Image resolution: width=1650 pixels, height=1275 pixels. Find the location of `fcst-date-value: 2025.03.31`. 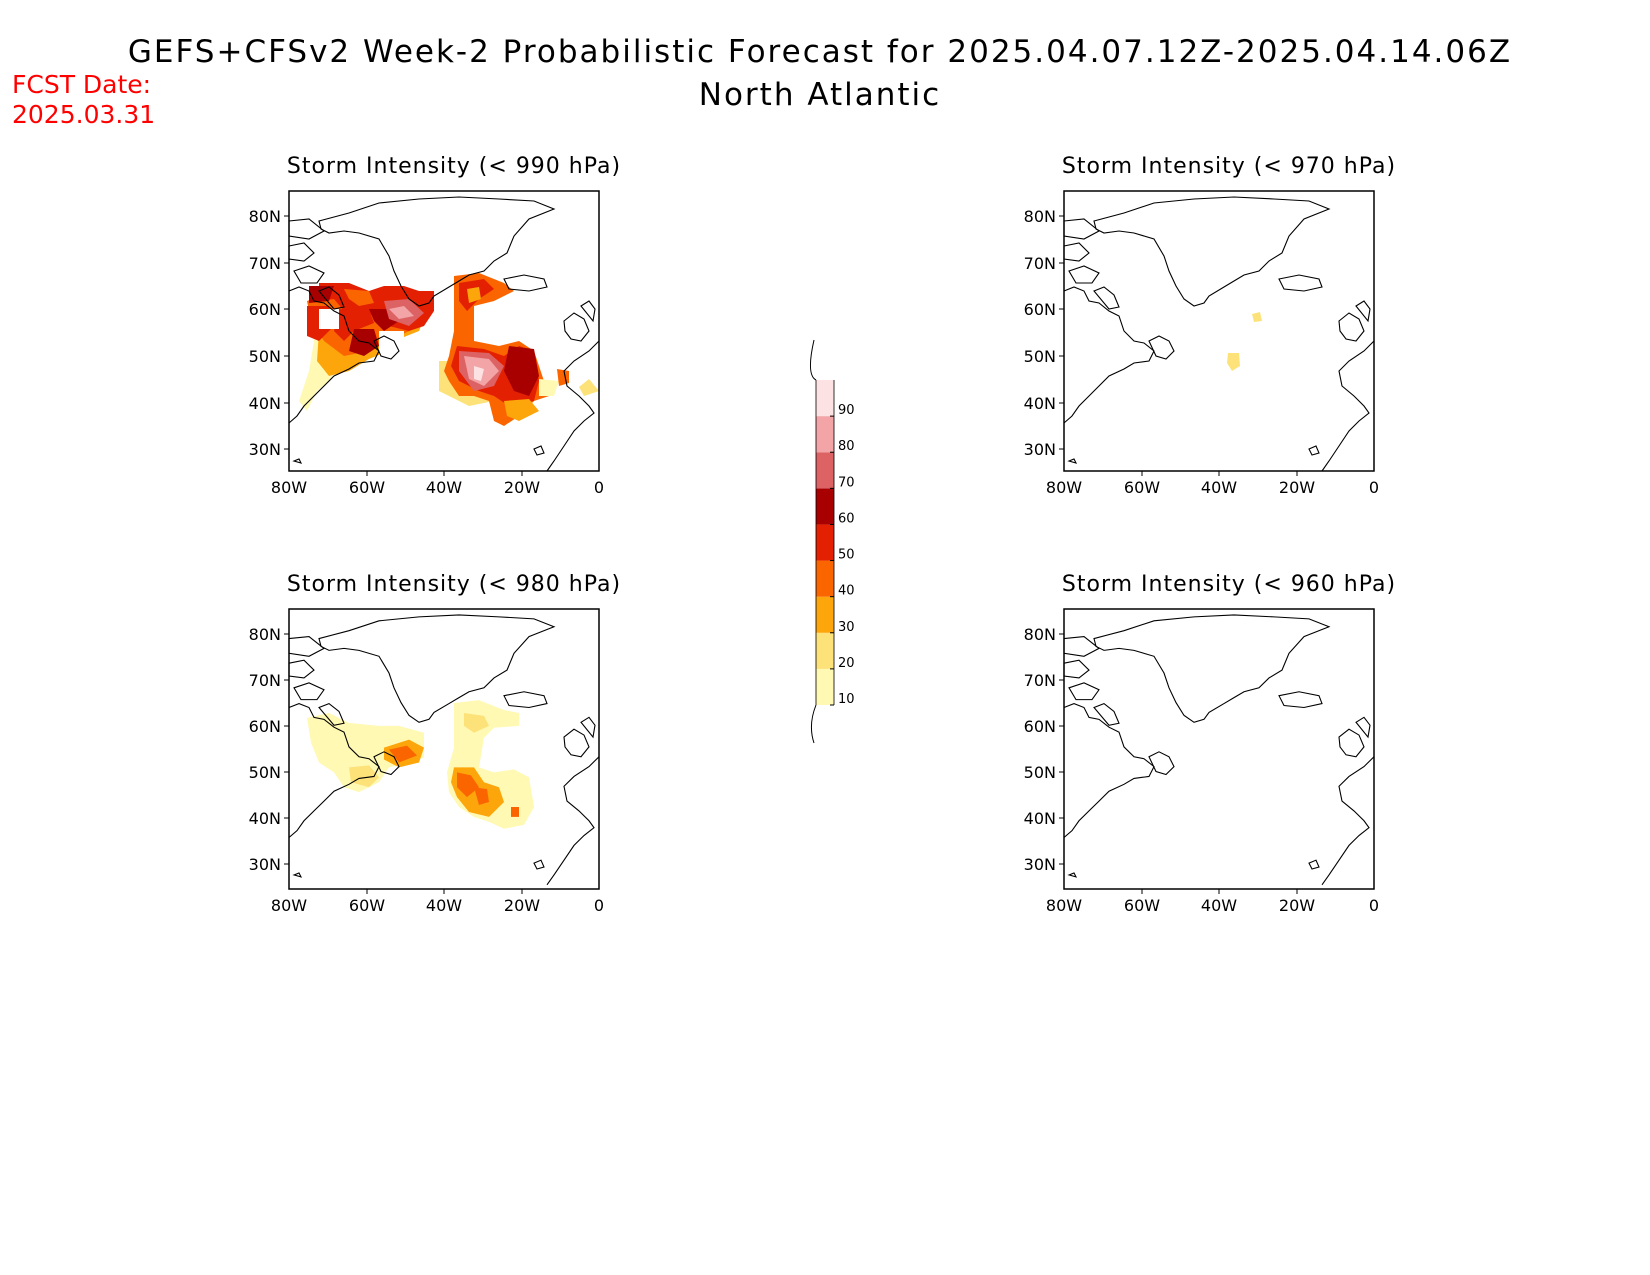

fcst-date-value: 2025.03.31 is located at coordinates (83, 114).